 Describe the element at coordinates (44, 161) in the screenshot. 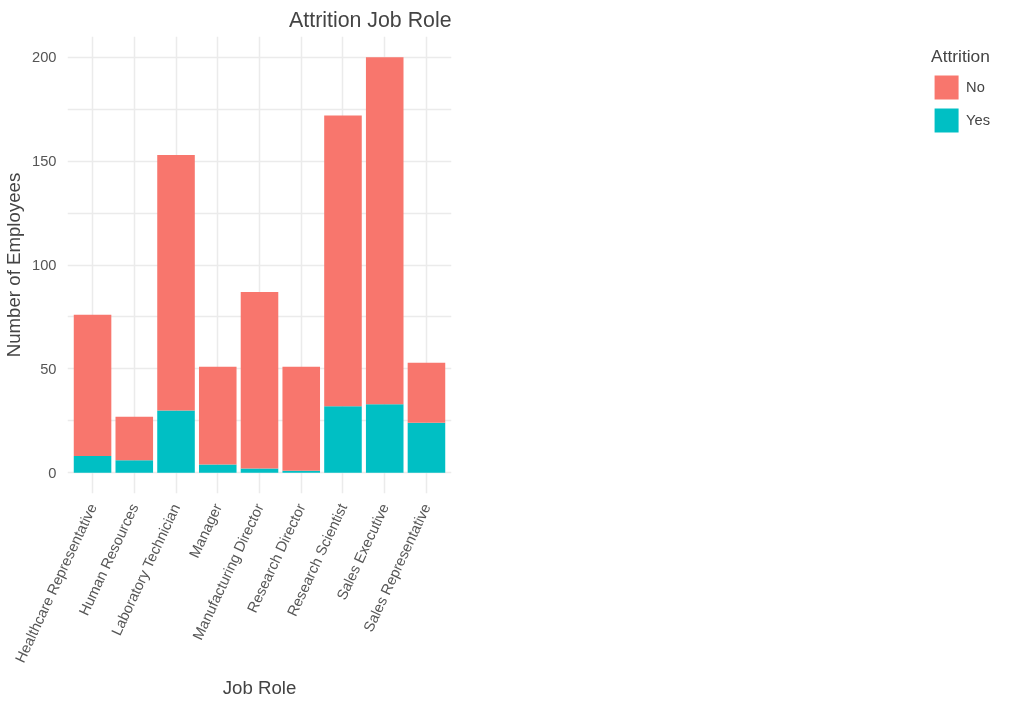

I see `y-tick-label: 150` at that location.